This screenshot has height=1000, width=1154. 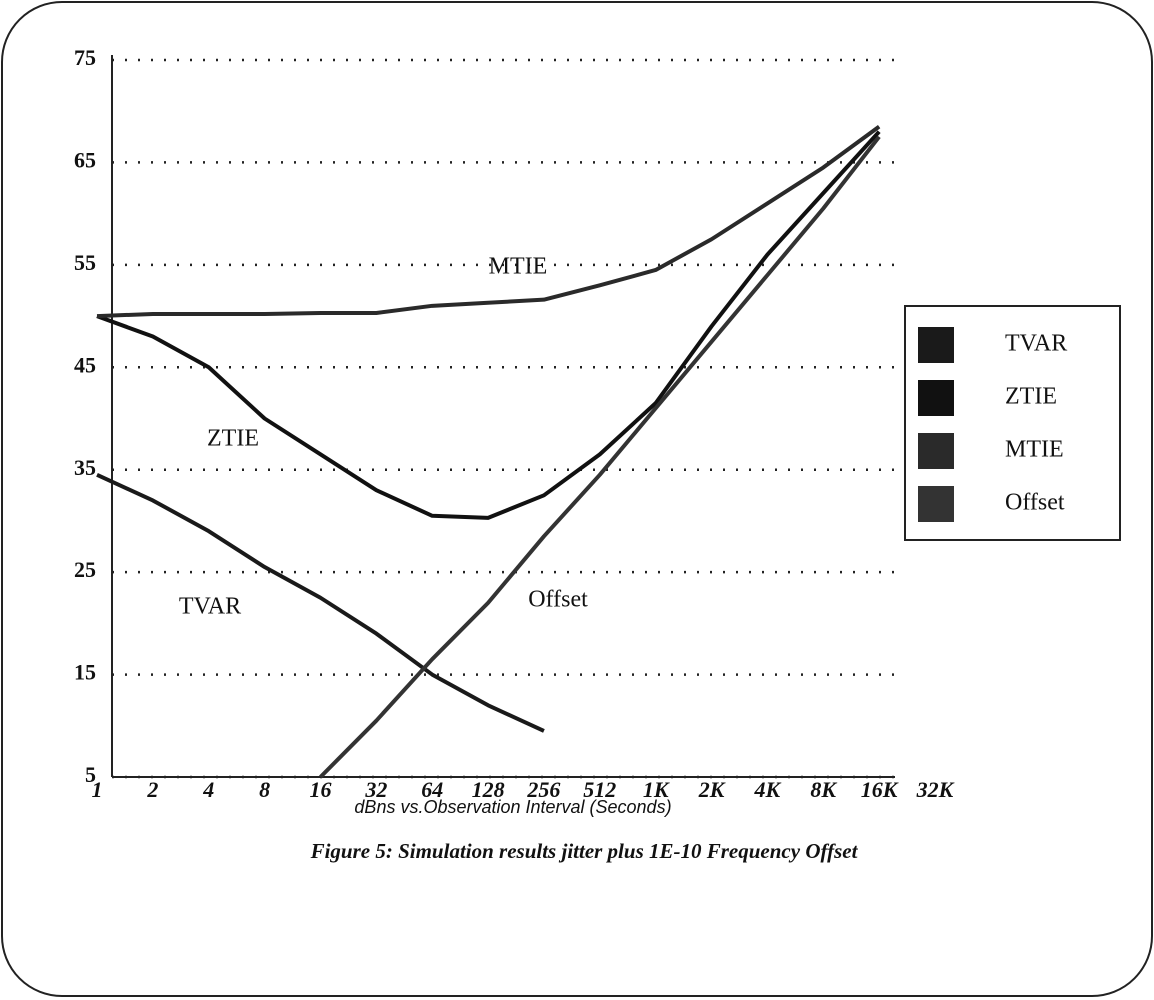 I want to click on x-tick-label: 512, so click(x=599, y=789).